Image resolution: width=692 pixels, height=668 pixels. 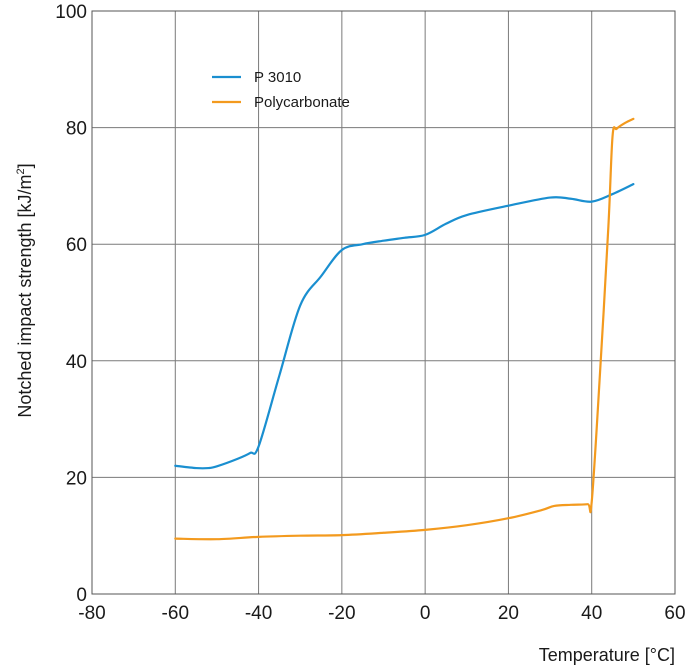 What do you see at coordinates (281, 90) in the screenshot?
I see `legend: P 3010 Polycarbonate` at bounding box center [281, 90].